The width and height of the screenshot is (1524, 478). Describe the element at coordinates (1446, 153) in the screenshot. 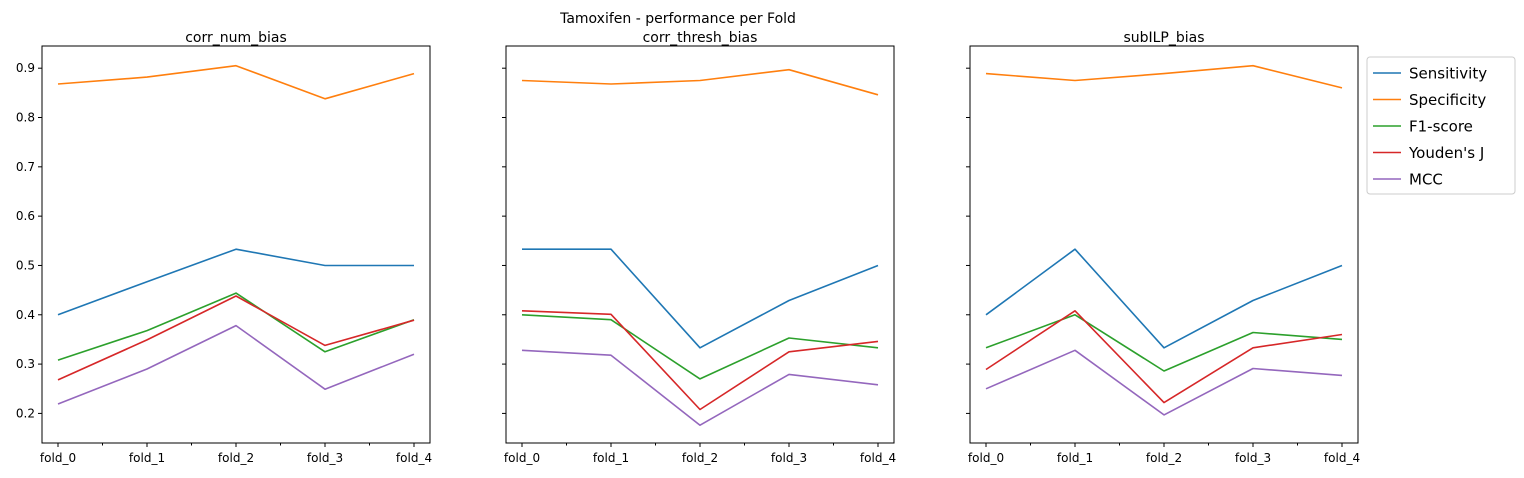

I see `legend-label: Youden's J` at that location.